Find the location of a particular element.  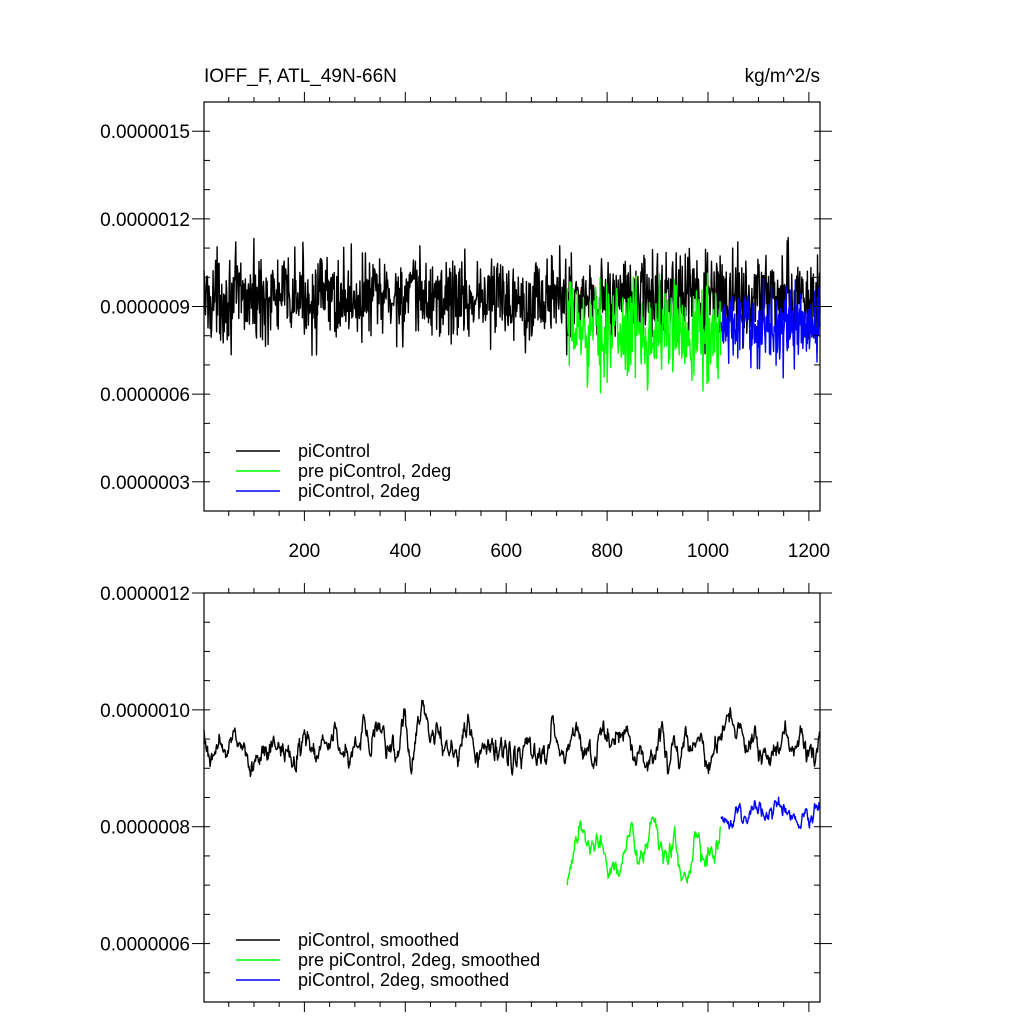

y-tick-label: 0.0000008 is located at coordinates (145, 828).